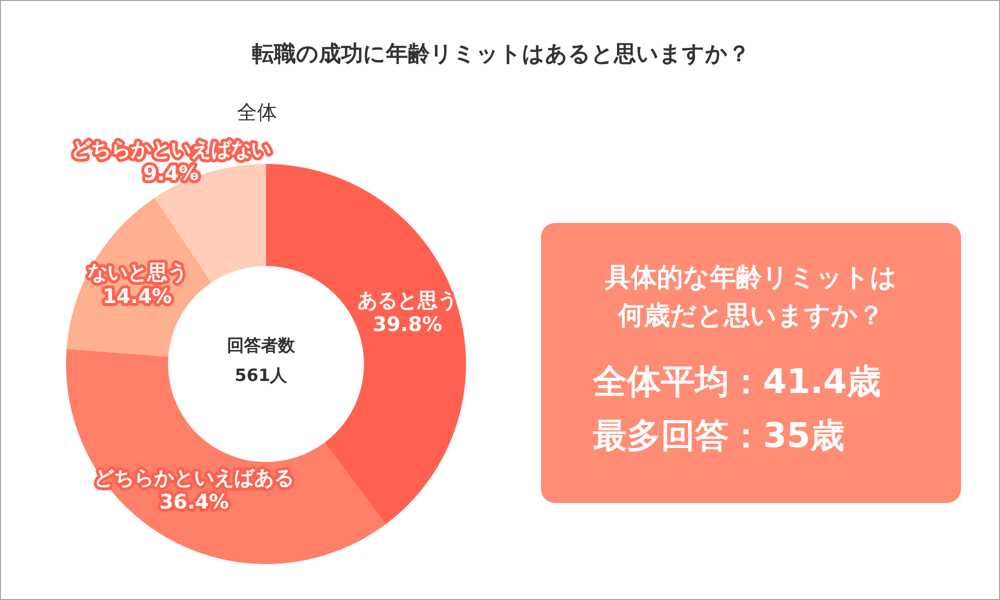 The height and width of the screenshot is (600, 1000). I want to click on text: 561人, so click(261, 376).